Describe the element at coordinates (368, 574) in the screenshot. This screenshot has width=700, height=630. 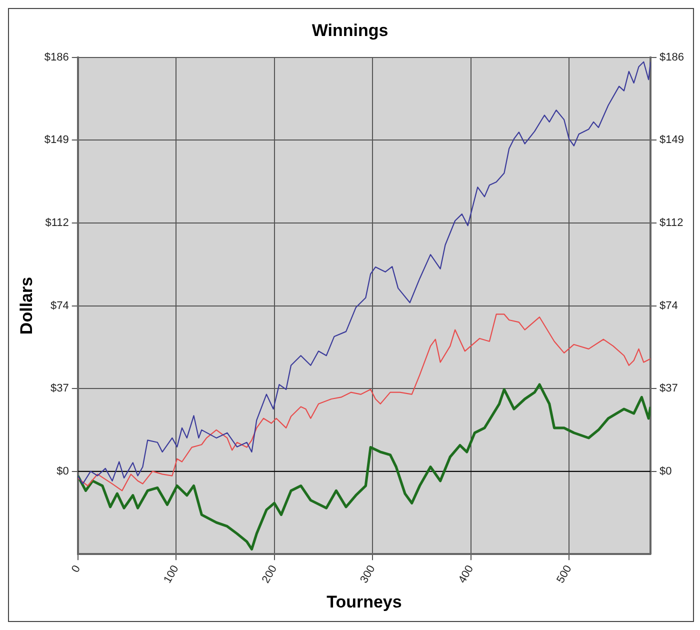
I see `x-tick-label: 300` at that location.